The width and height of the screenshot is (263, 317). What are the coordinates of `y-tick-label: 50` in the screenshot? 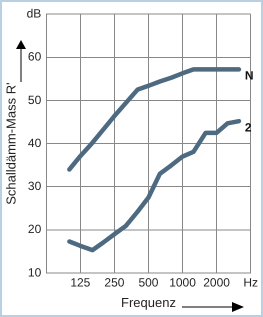 It's located at (35, 99).